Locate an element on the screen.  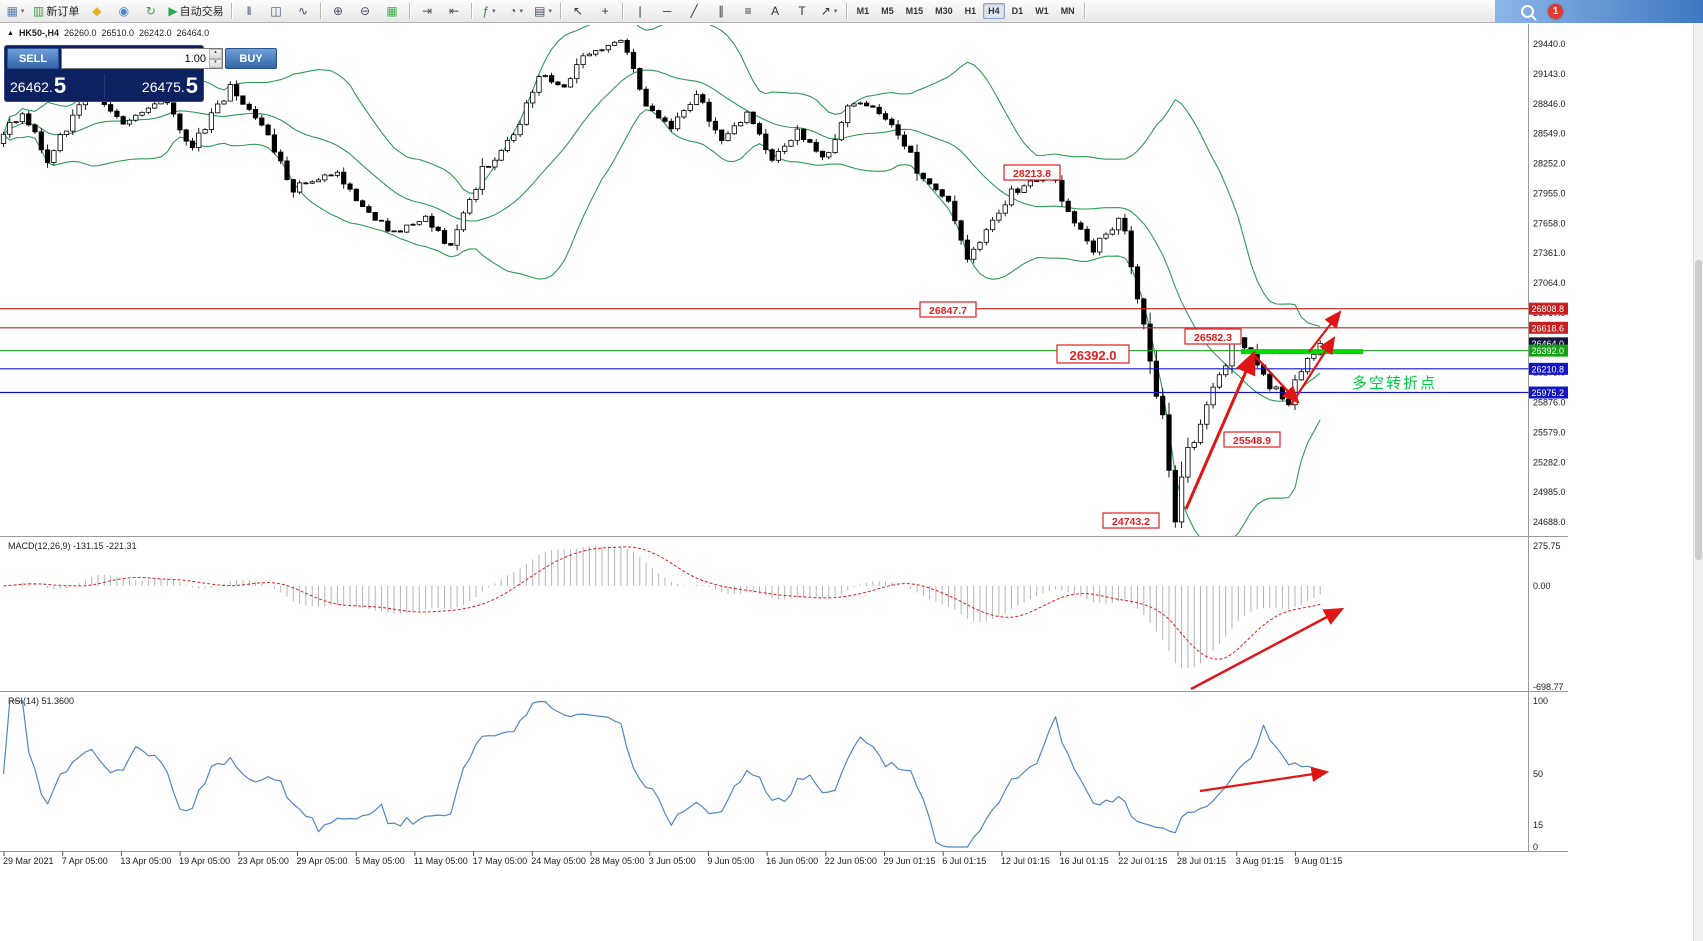
price-callout: 26847.7 is located at coordinates (948, 309).